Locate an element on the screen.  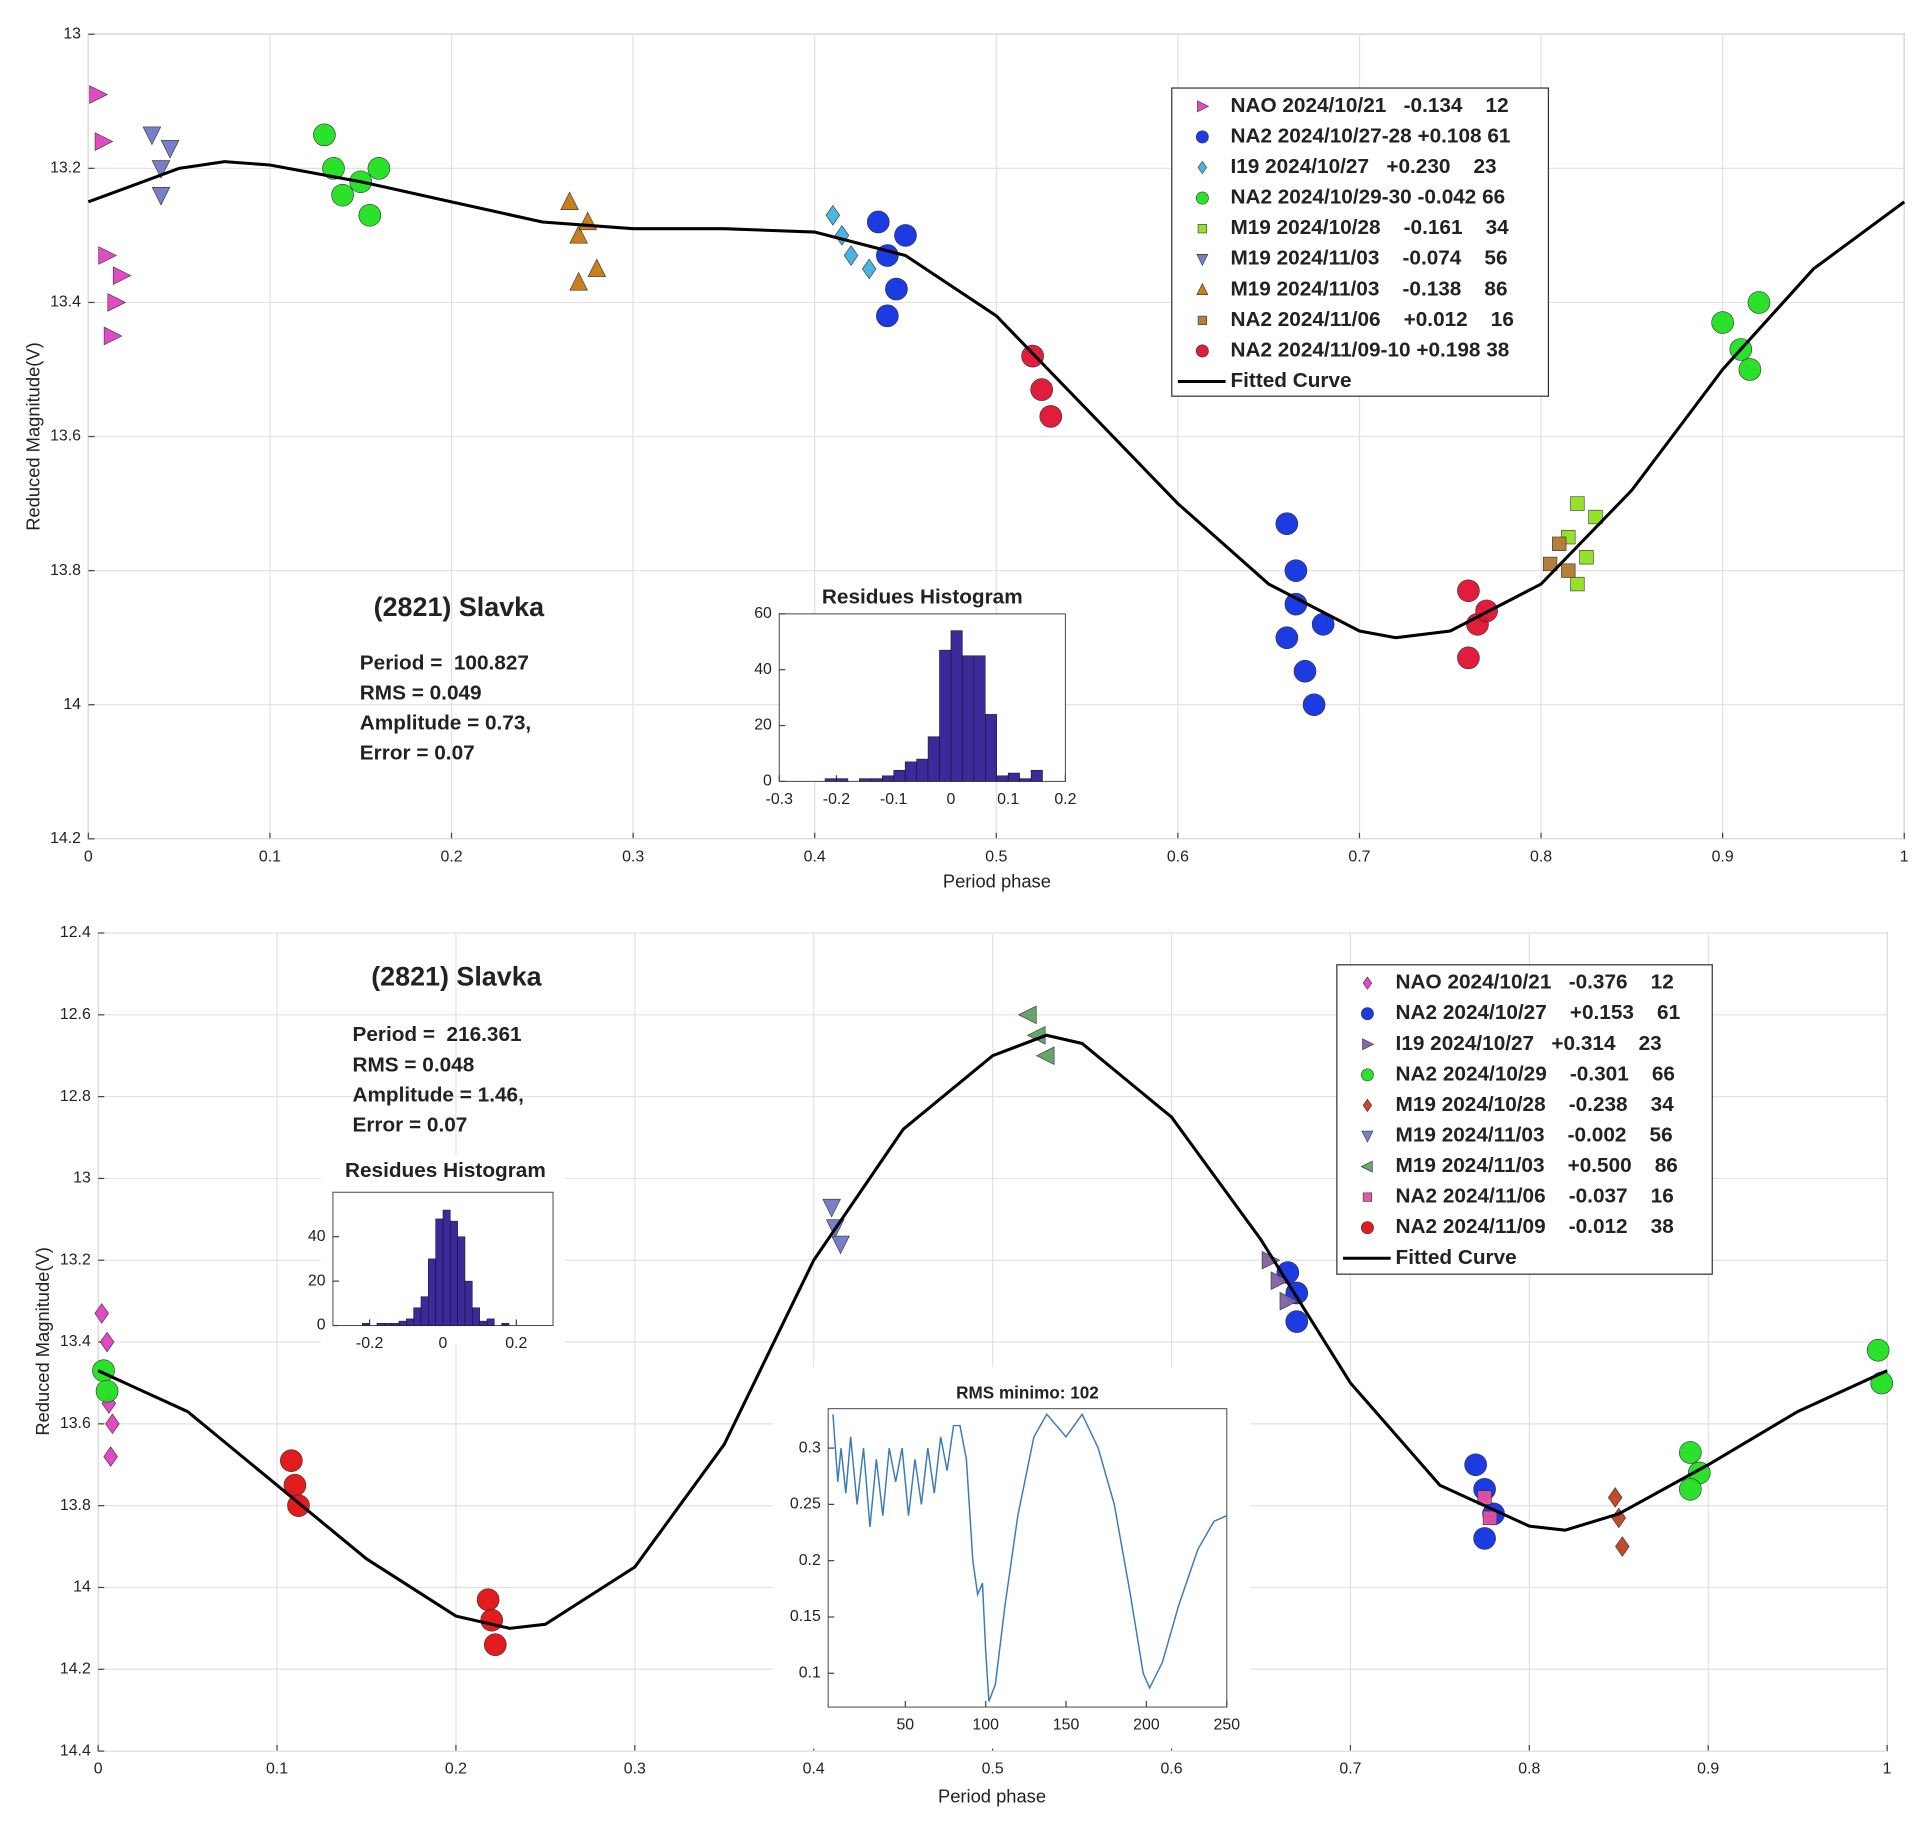
x-tick-label: 0.5 is located at coordinates (993, 1769).